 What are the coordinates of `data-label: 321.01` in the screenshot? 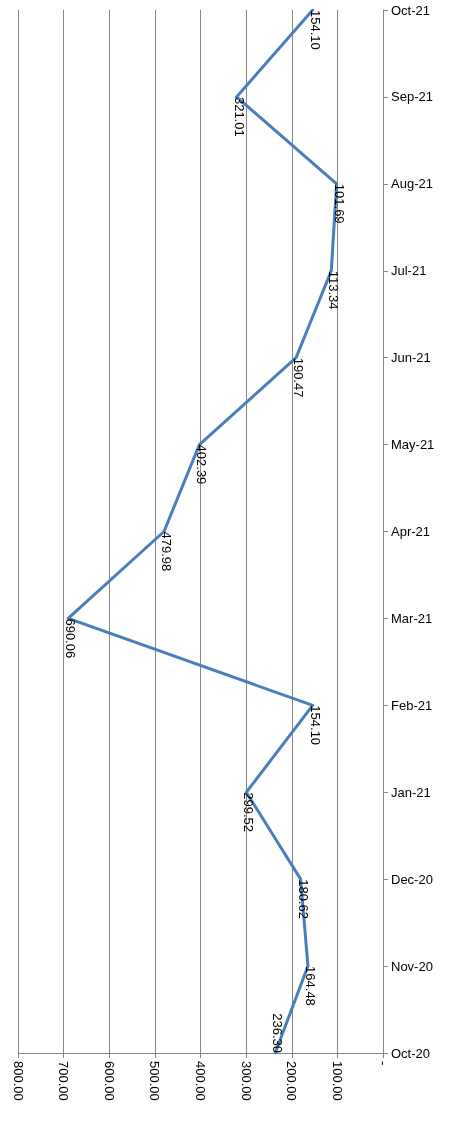 It's located at (239, 116).